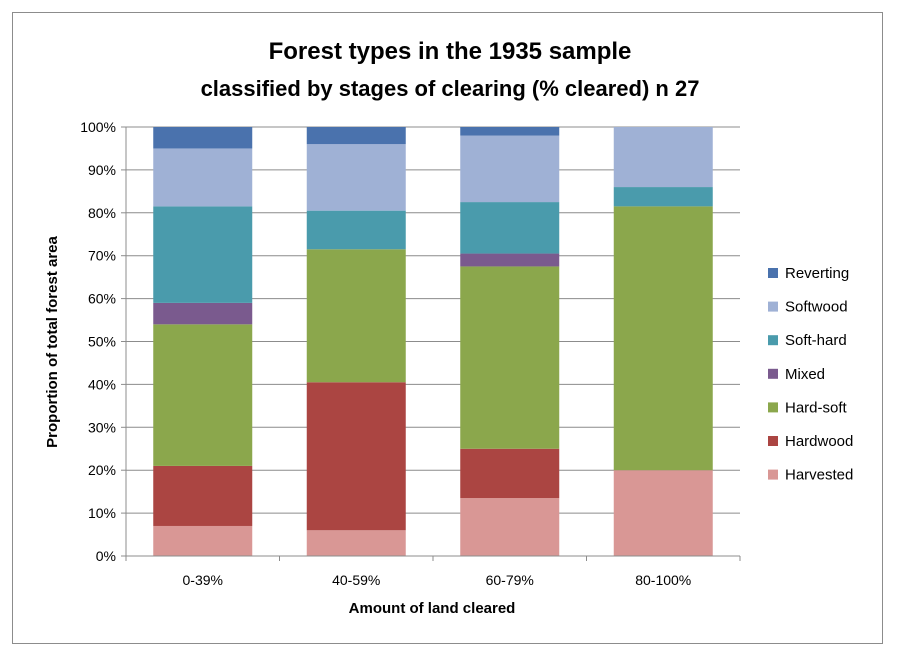  I want to click on y-tick-label: 20%, so click(102, 470).